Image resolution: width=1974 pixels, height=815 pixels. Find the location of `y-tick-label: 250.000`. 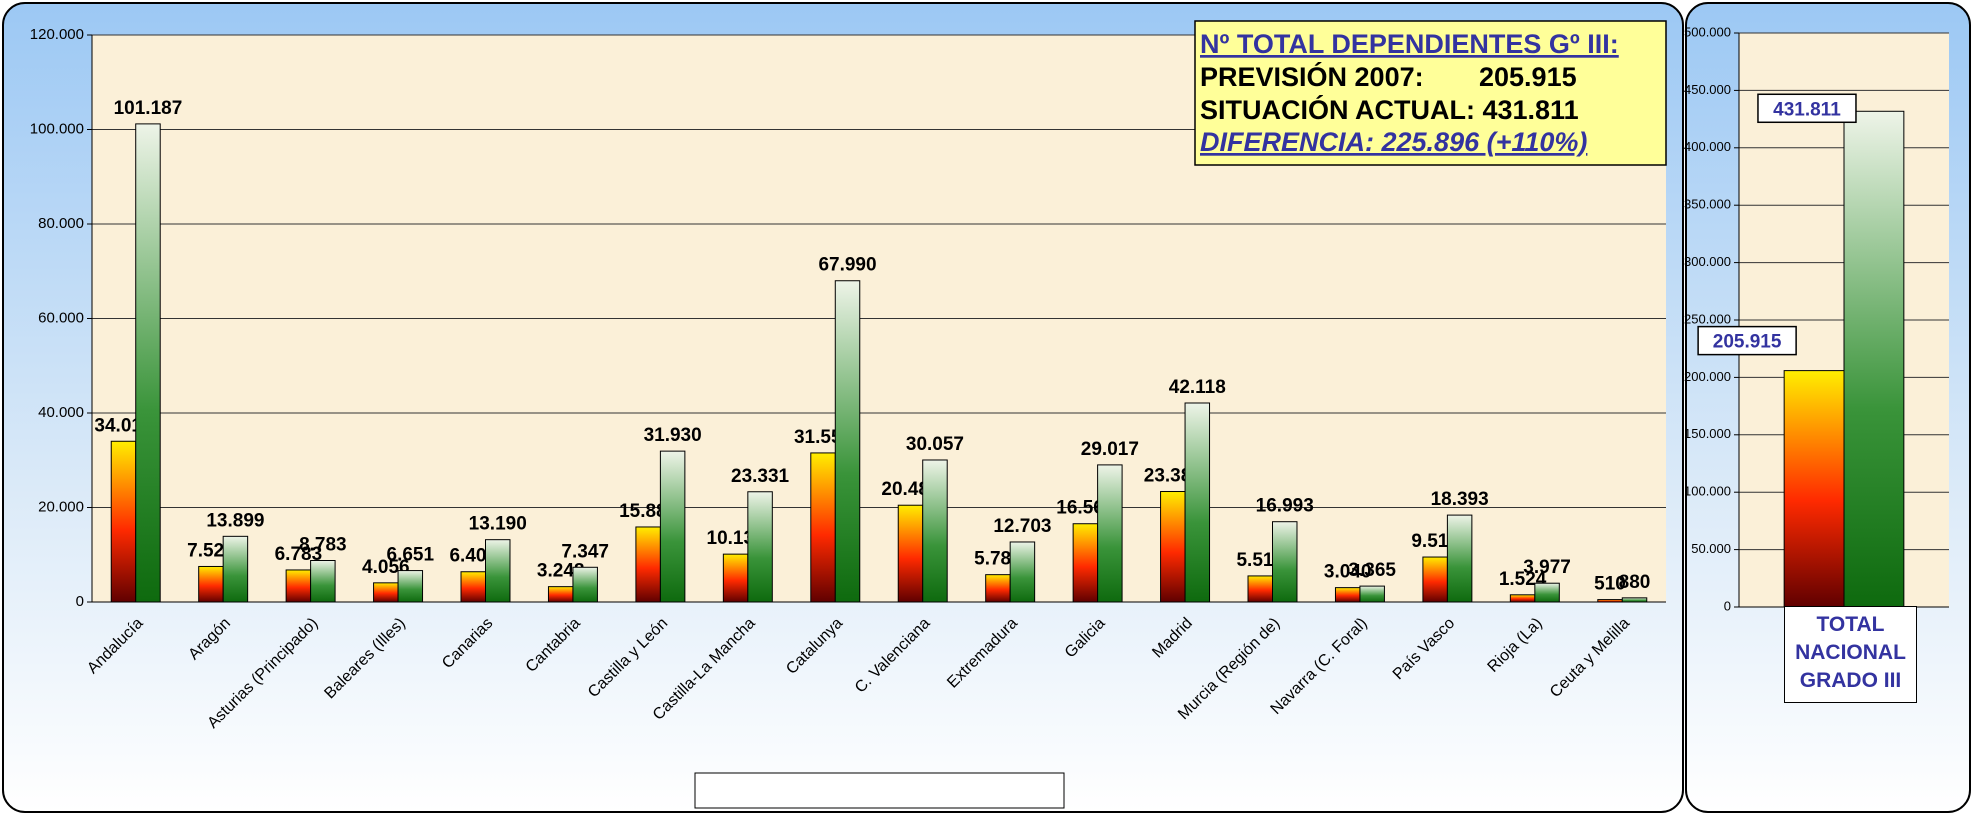

y-tick-label: 250.000 is located at coordinates (1707, 318).